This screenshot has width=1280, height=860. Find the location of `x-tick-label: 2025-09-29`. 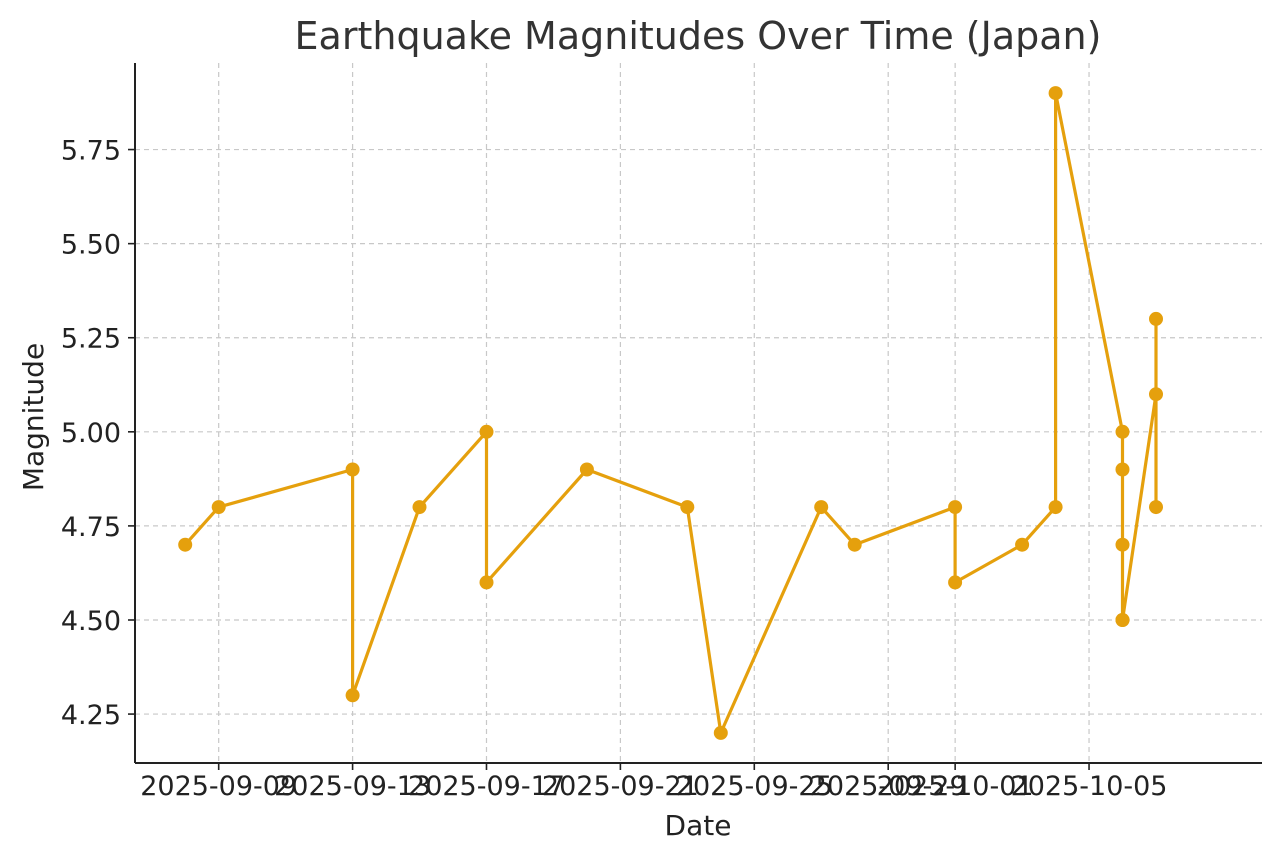

x-tick-label: 2025-09-29 is located at coordinates (888, 786).